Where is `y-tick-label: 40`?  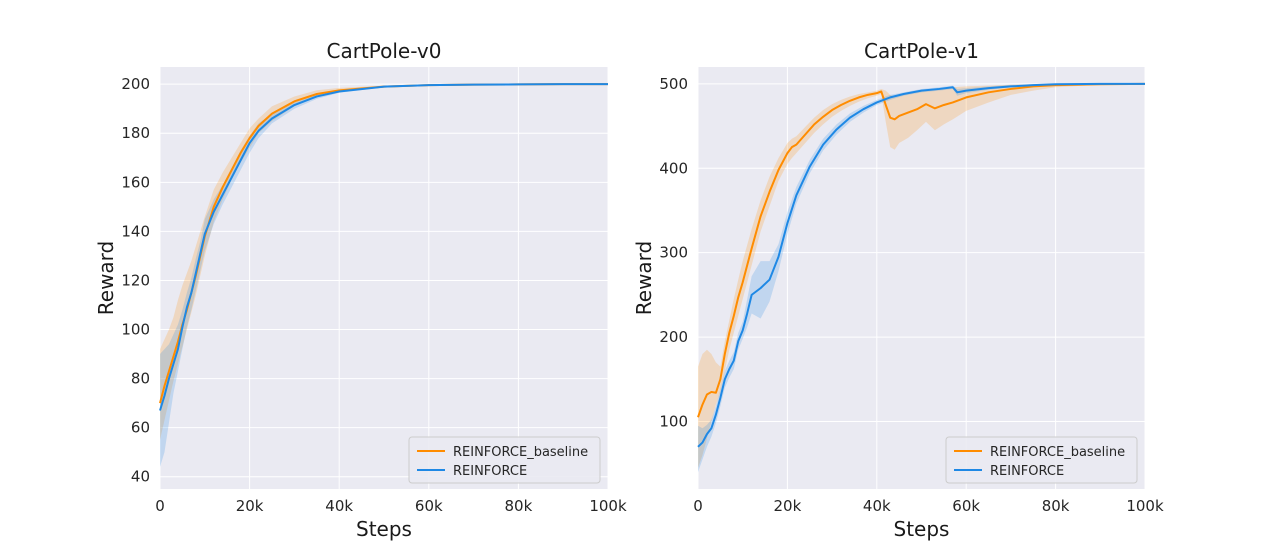
y-tick-label: 40 is located at coordinates (140, 477).